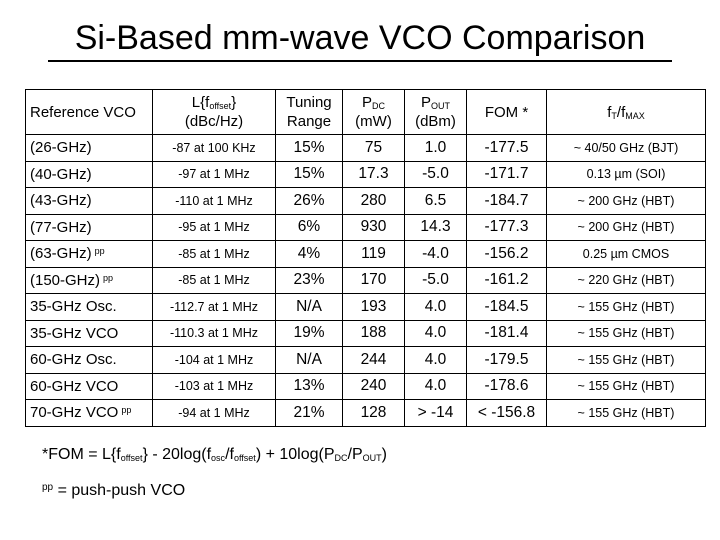 This screenshot has width=720, height=540. What do you see at coordinates (214, 280) in the screenshot?
I see `cell-phase-noise: -85 at 1 MHz` at bounding box center [214, 280].